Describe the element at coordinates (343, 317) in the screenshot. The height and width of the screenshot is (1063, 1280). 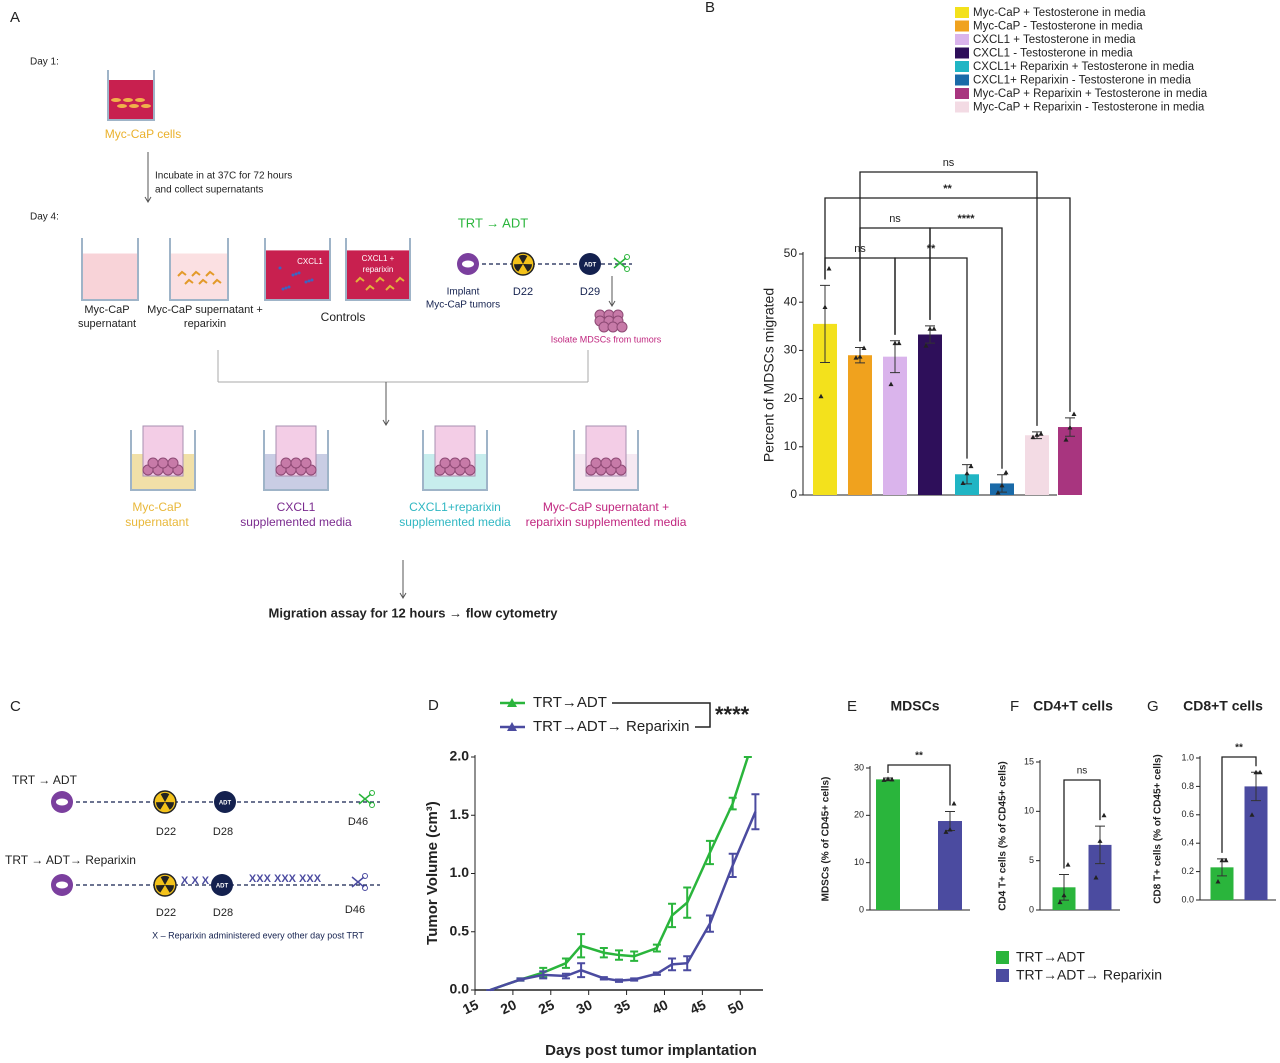
I see `label: Controls` at that location.